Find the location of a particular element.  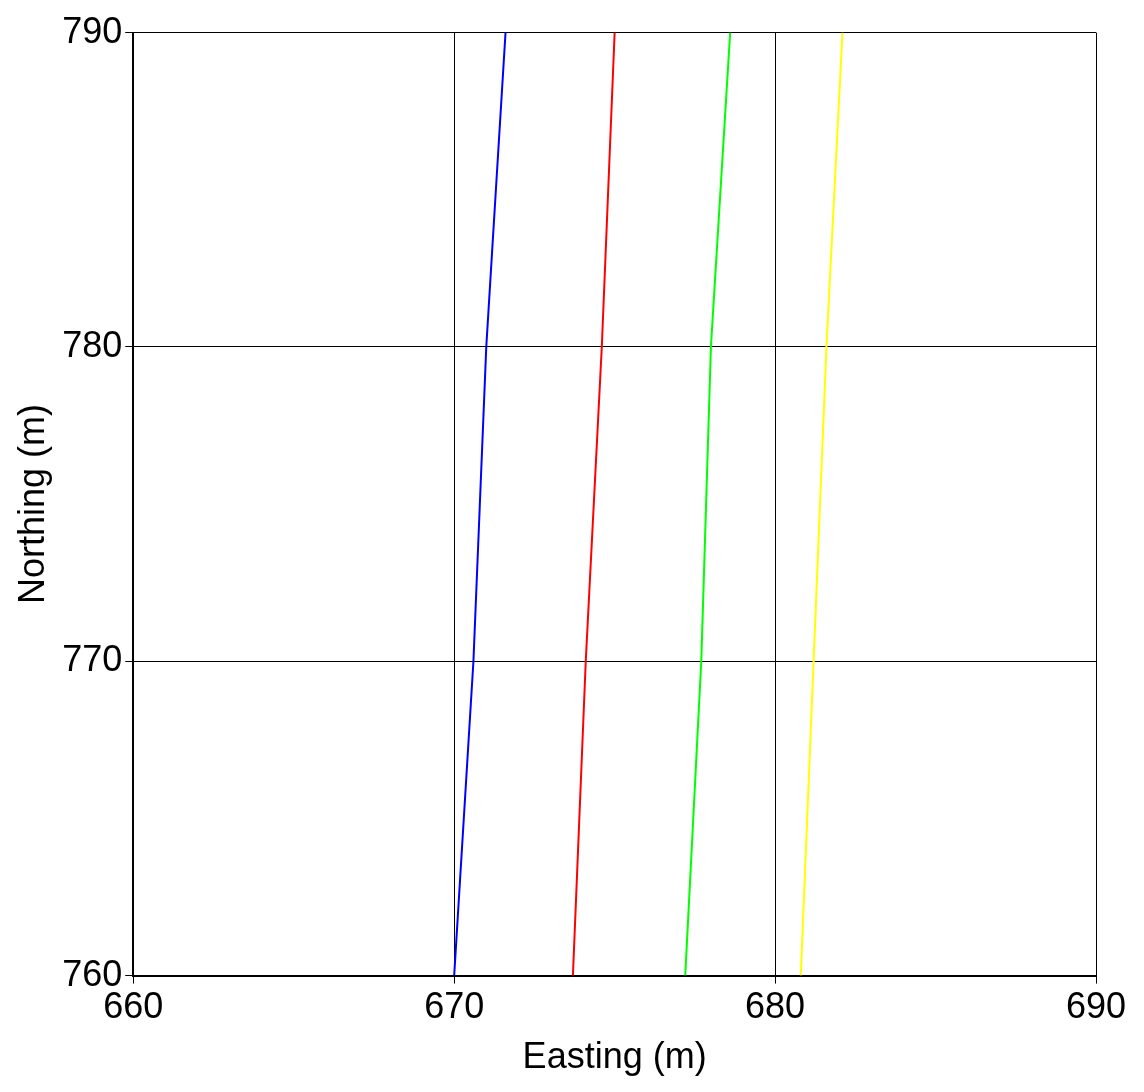

x-tick-label: 670 is located at coordinates (454, 1006).